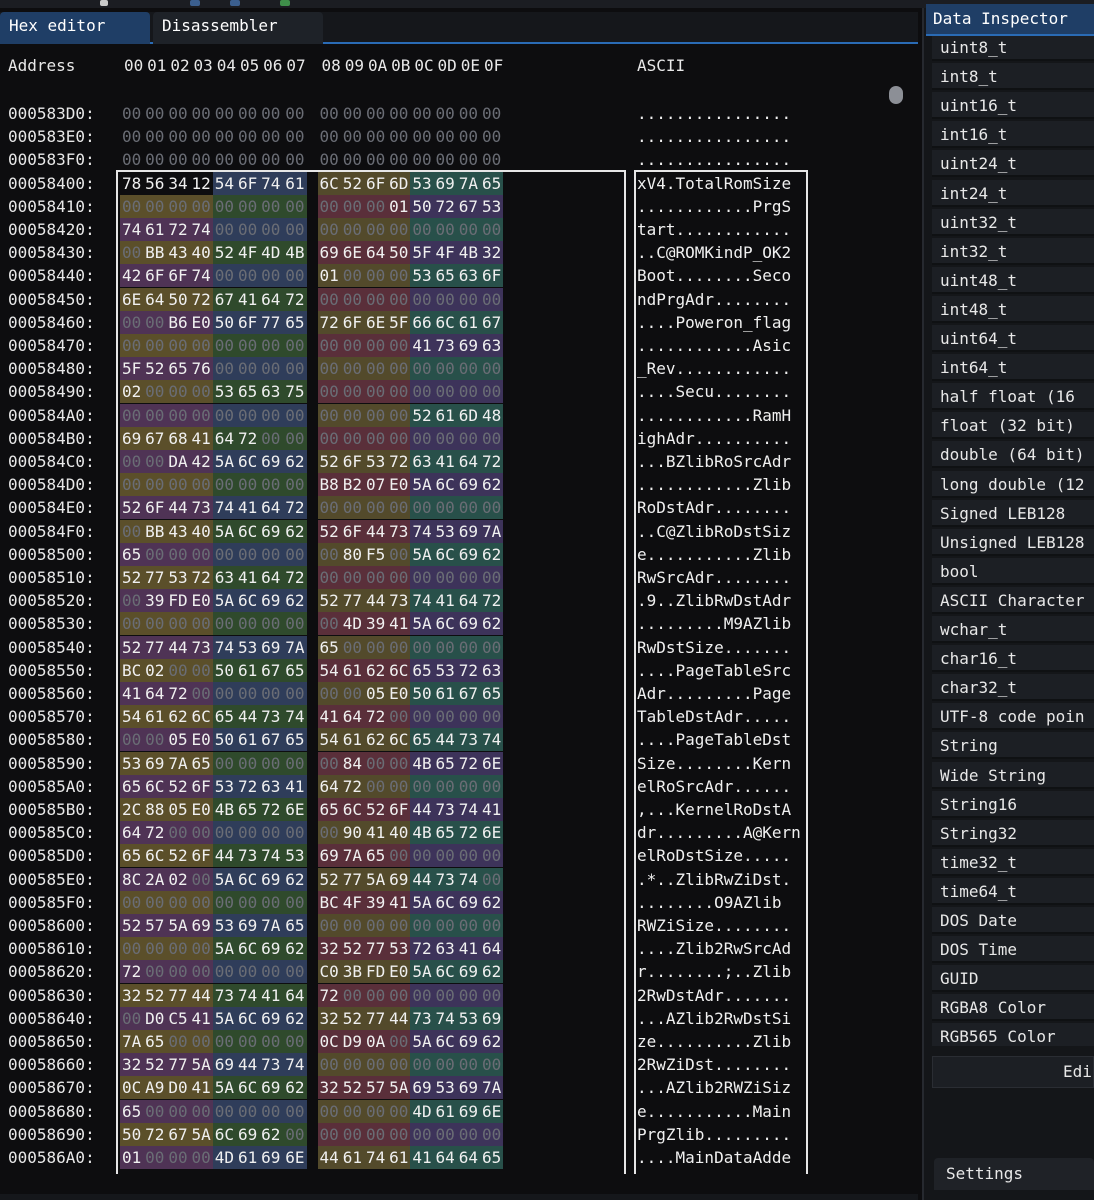  I want to click on hex-byte: 05, so click(376, 693).